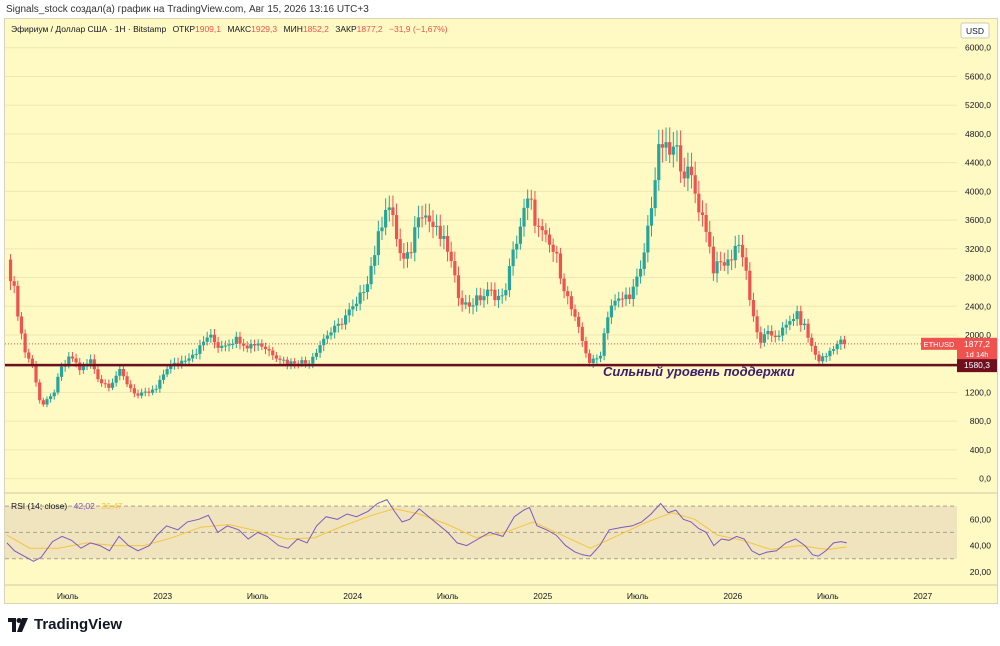 The height and width of the screenshot is (646, 1000). What do you see at coordinates (39, 506) in the screenshot?
I see `rsi-legend-name: RSI (14; close)` at bounding box center [39, 506].